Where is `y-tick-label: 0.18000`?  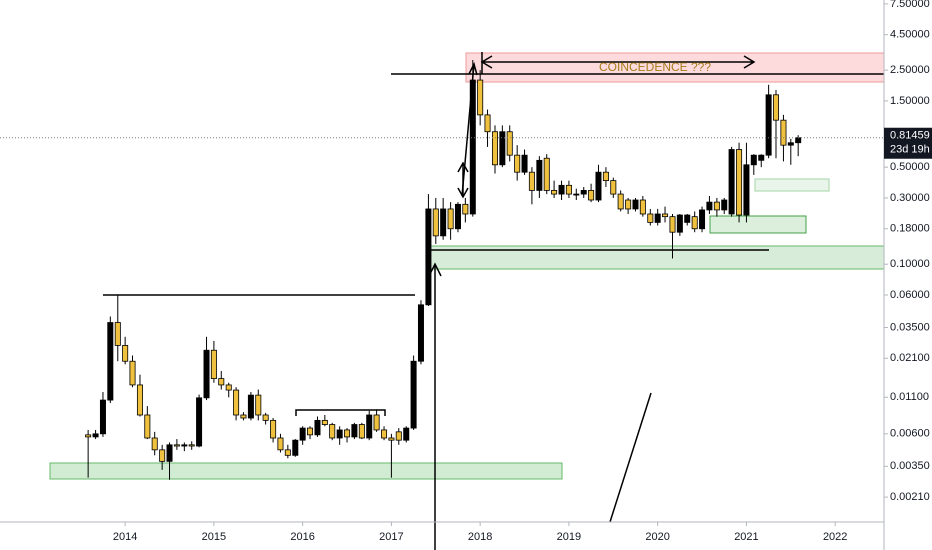
y-tick-label: 0.18000 is located at coordinates (910, 229).